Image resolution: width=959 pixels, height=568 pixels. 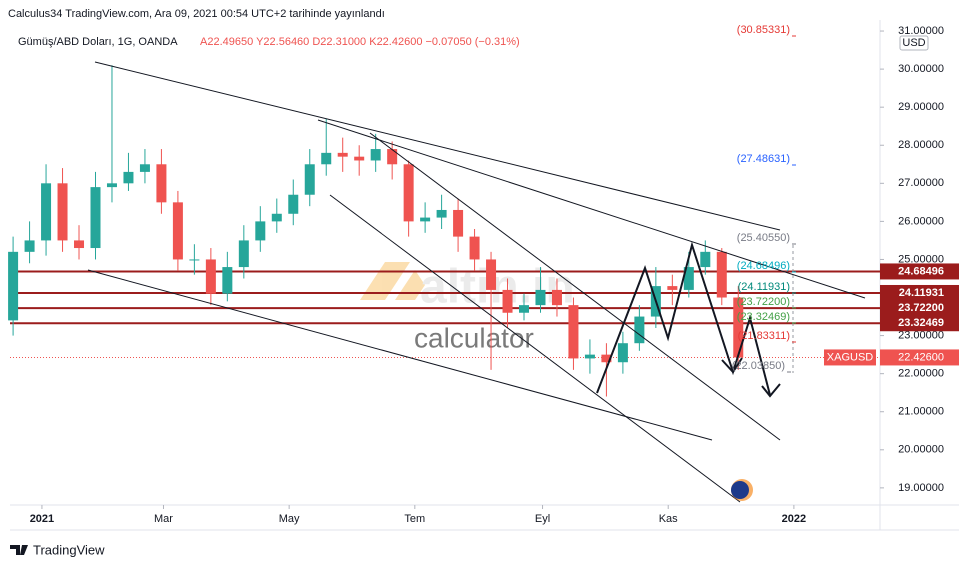 I want to click on x-tick-label: May, so click(x=289, y=519).